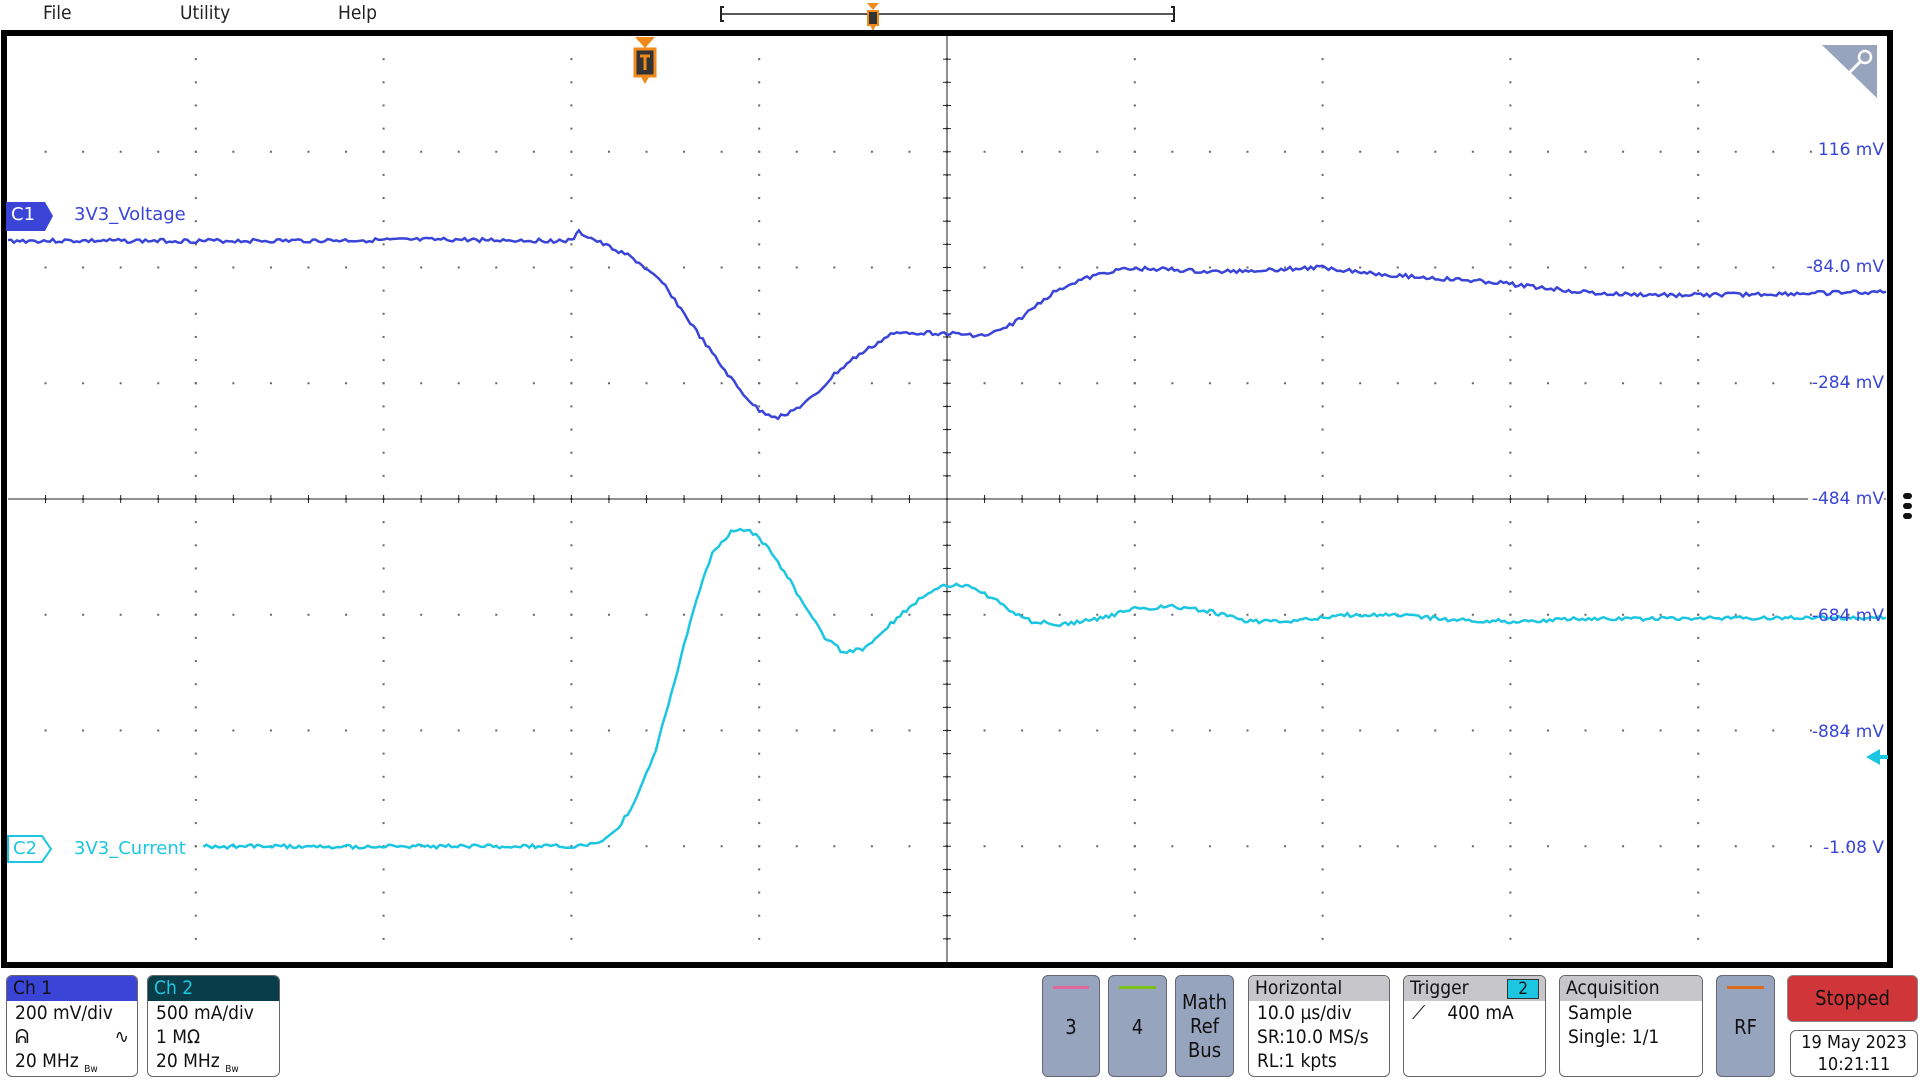  I want to click on acquisition-badge: Acquisition Sample Single: 1/1, so click(1631, 1026).